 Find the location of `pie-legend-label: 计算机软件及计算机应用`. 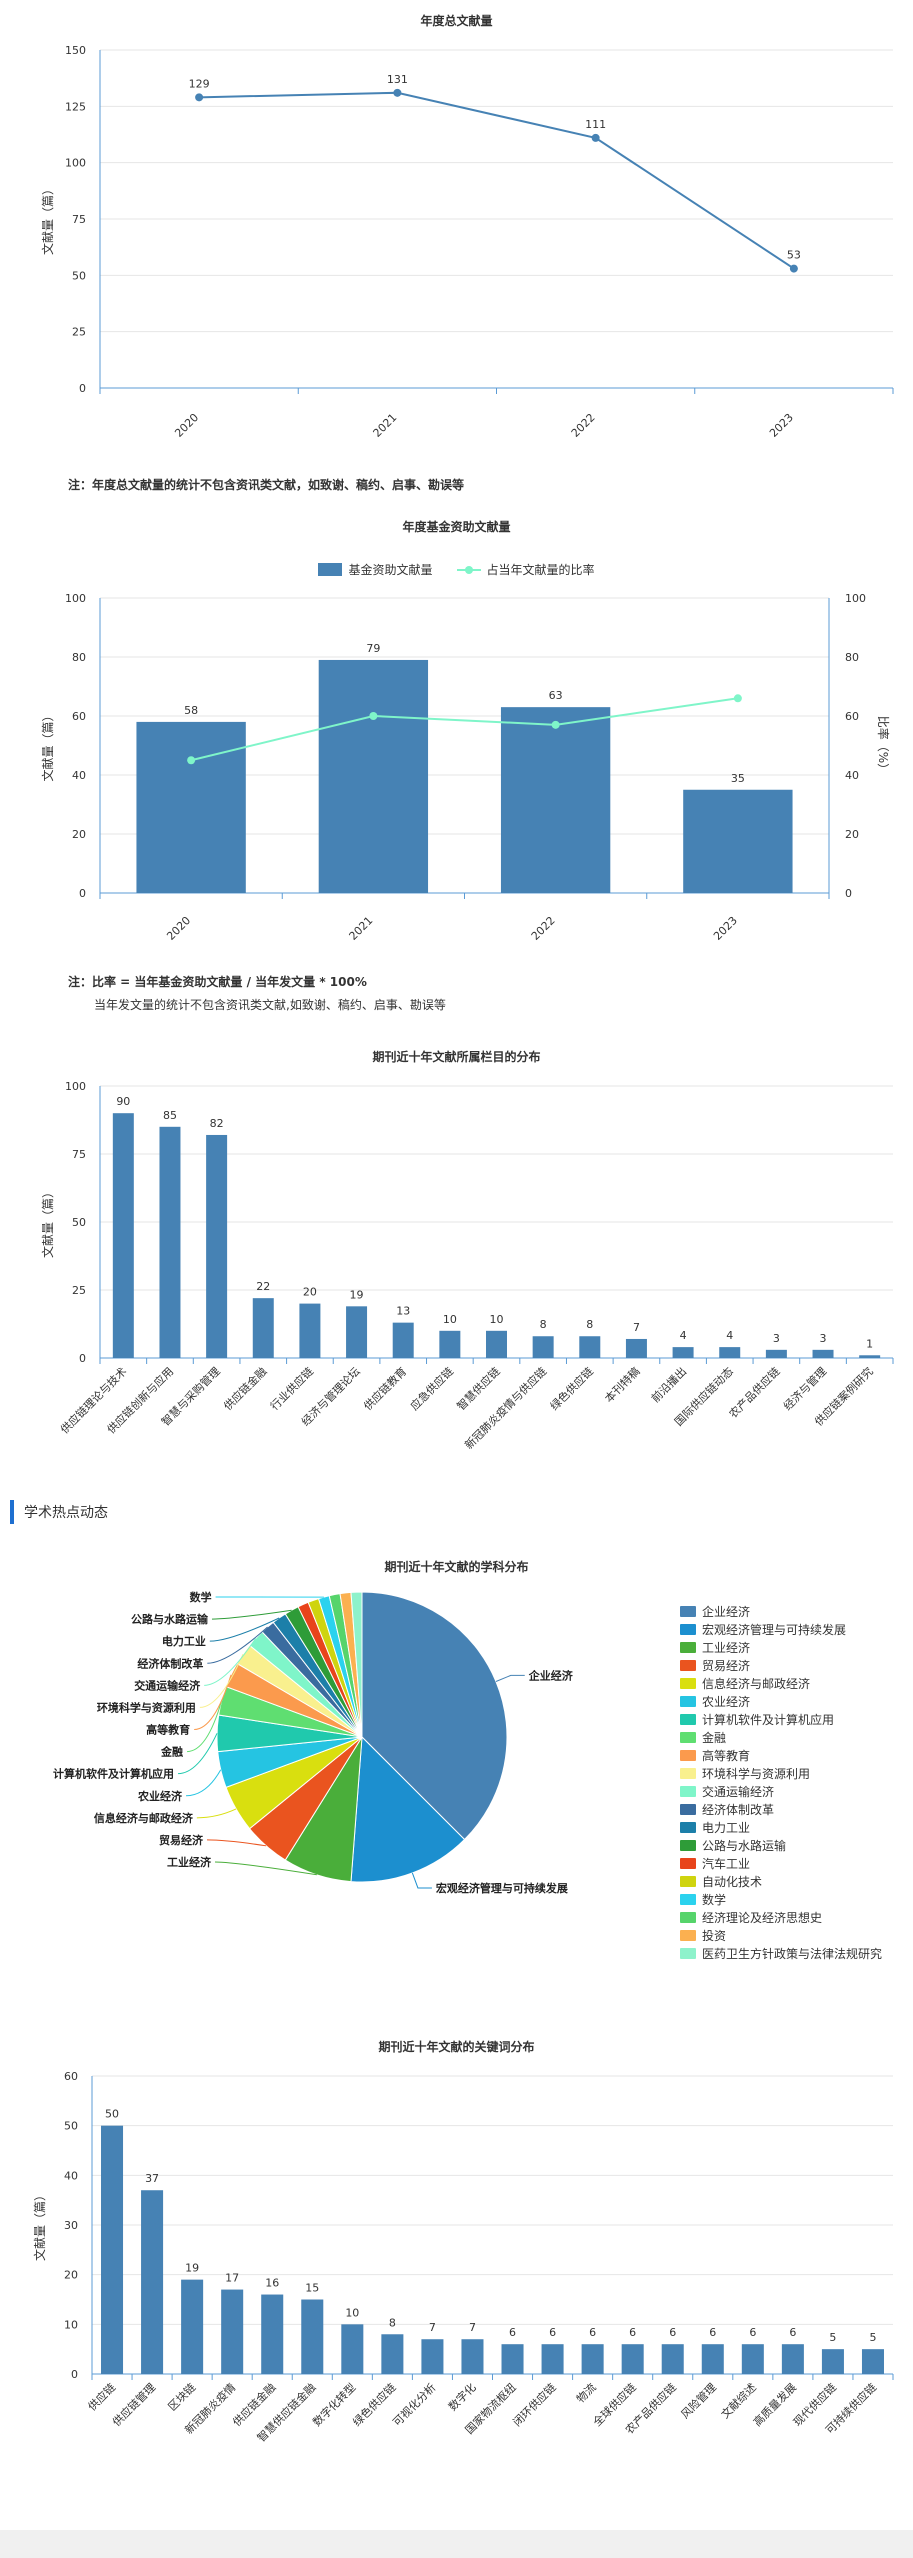

pie-legend-label: 计算机软件及计算机应用 is located at coordinates (768, 1719).